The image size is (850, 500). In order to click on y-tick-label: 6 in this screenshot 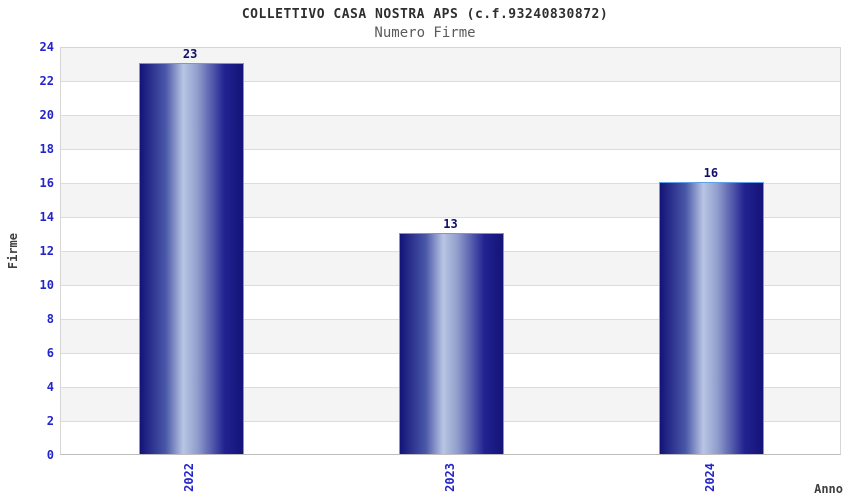, I will do `click(50, 353)`.